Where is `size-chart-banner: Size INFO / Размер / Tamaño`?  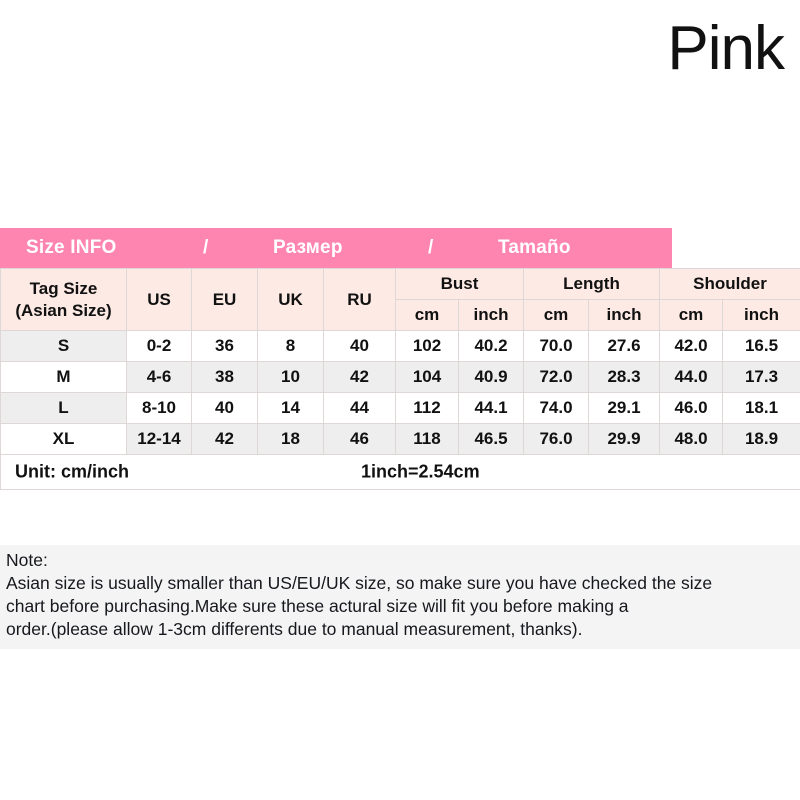 size-chart-banner: Size INFO / Размер / Tamaño is located at coordinates (336, 248).